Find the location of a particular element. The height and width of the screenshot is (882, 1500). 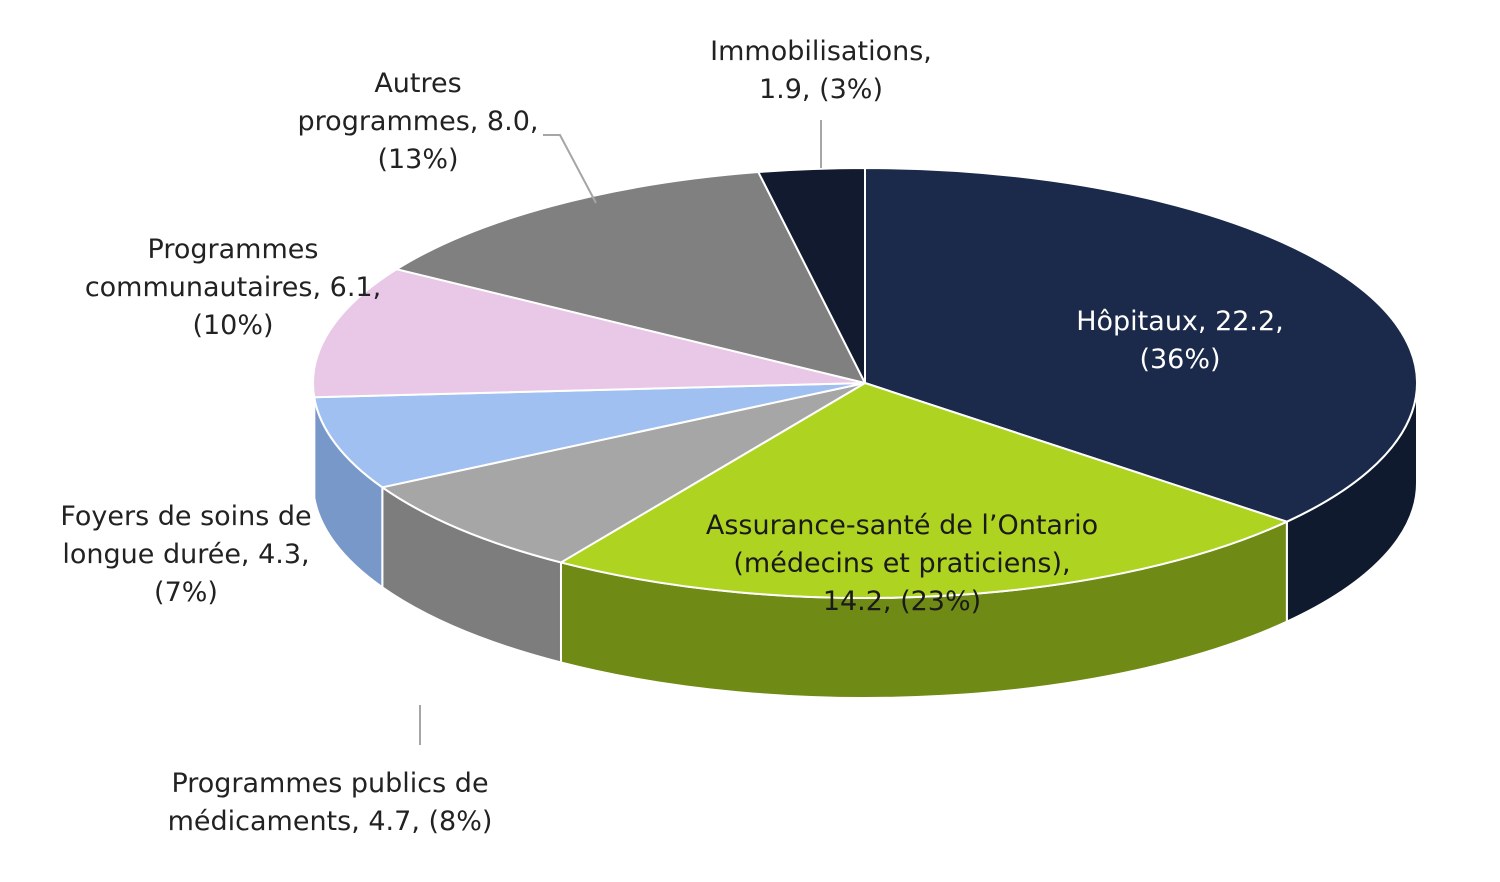

slice-label-3: Foyers de soins de longue durée, 4.3, (7%) is located at coordinates (185, 554).